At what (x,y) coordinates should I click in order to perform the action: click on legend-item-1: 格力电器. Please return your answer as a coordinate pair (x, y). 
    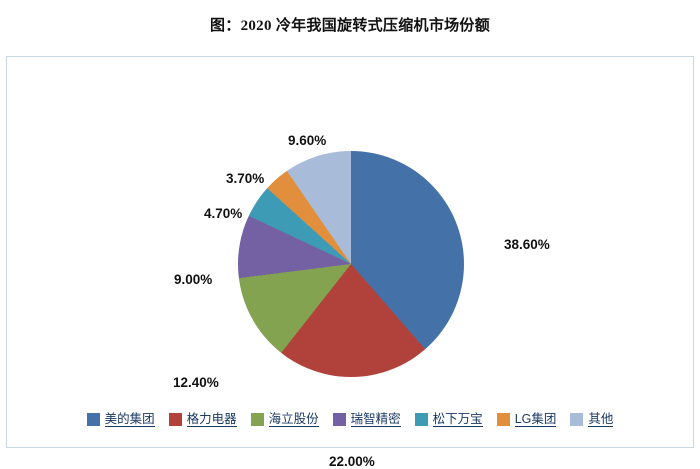
    Looking at the image, I should click on (202, 420).